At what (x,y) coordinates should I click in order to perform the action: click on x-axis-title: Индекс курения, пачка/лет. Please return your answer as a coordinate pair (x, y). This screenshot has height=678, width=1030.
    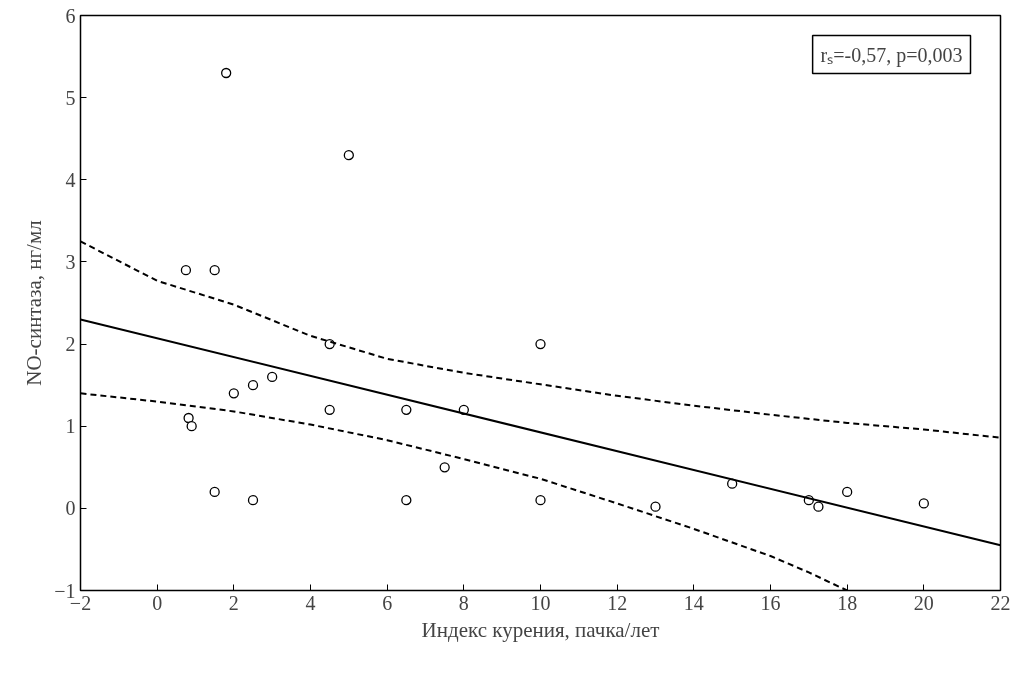
    Looking at the image, I should click on (540, 629).